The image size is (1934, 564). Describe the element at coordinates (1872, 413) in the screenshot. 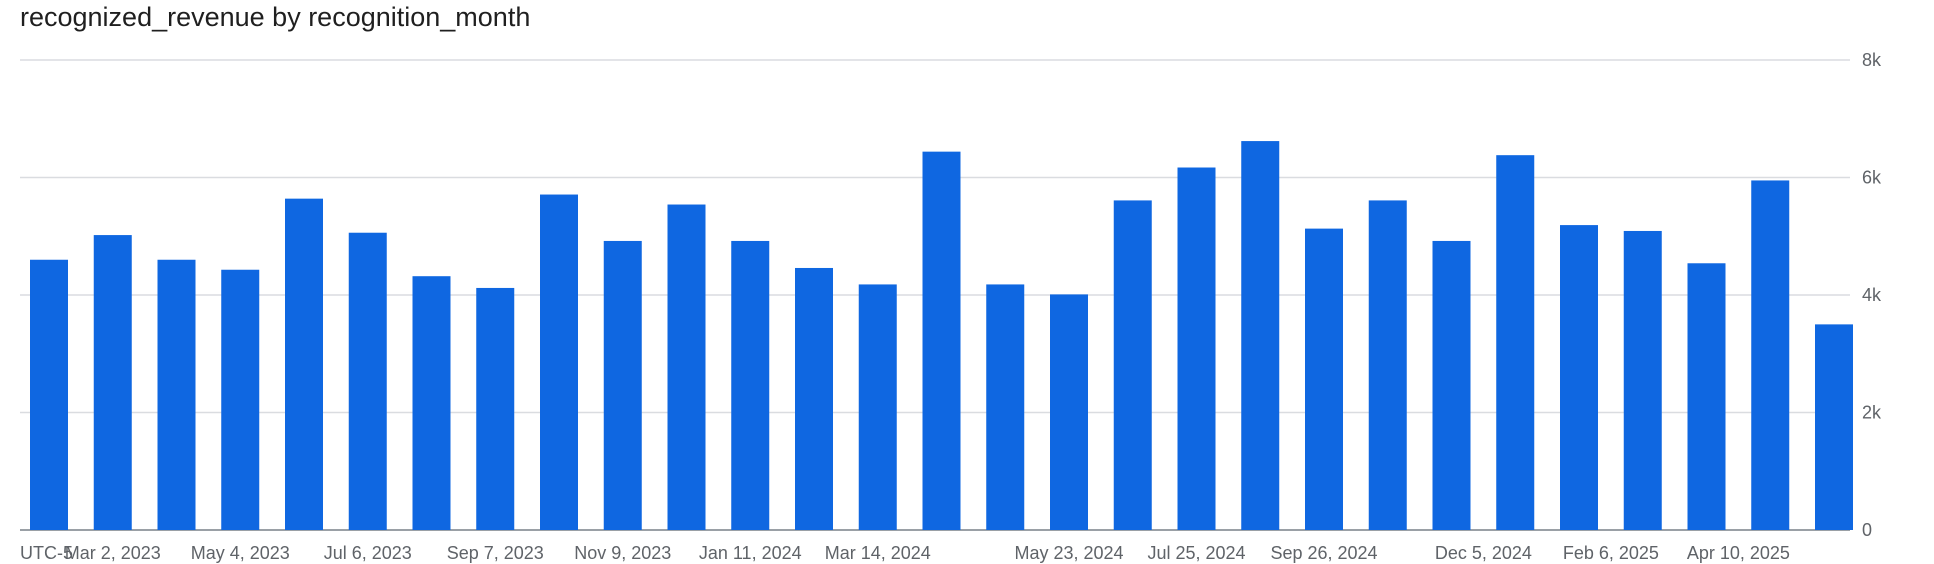

I see `y-tick-label: 2k` at that location.